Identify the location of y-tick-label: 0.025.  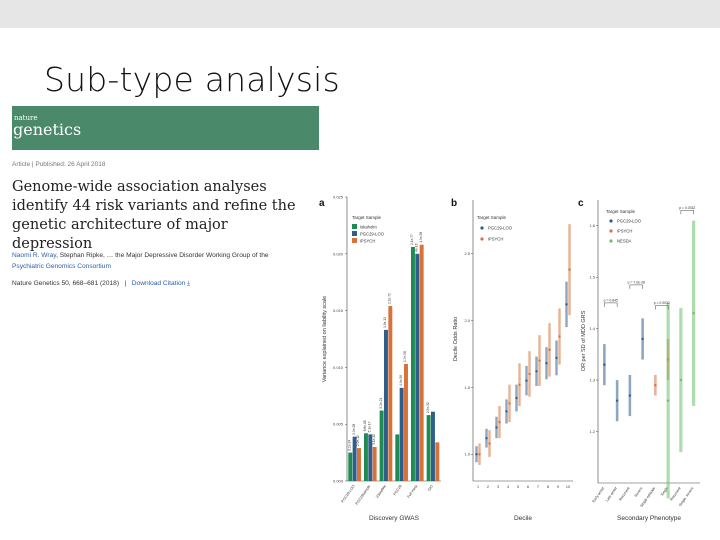
(338, 197).